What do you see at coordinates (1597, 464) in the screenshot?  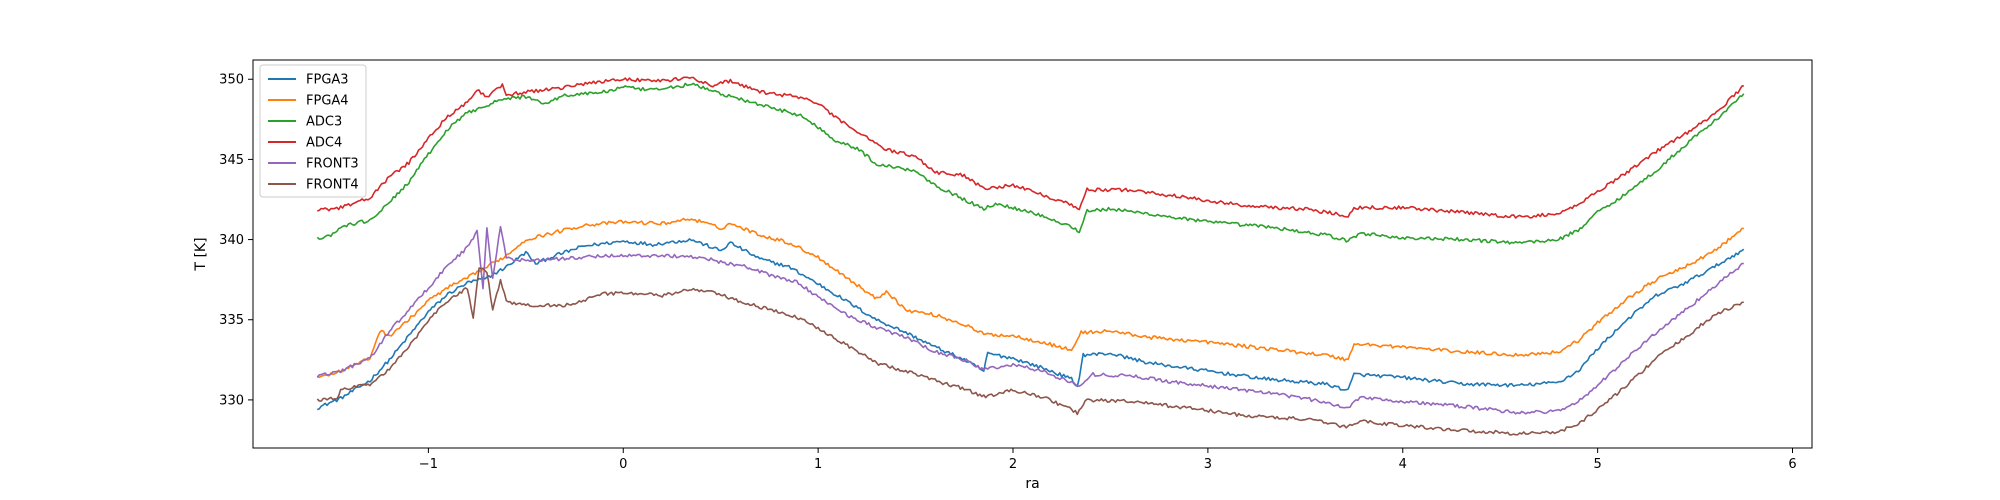 I see `x-tick-label: 5` at bounding box center [1597, 464].